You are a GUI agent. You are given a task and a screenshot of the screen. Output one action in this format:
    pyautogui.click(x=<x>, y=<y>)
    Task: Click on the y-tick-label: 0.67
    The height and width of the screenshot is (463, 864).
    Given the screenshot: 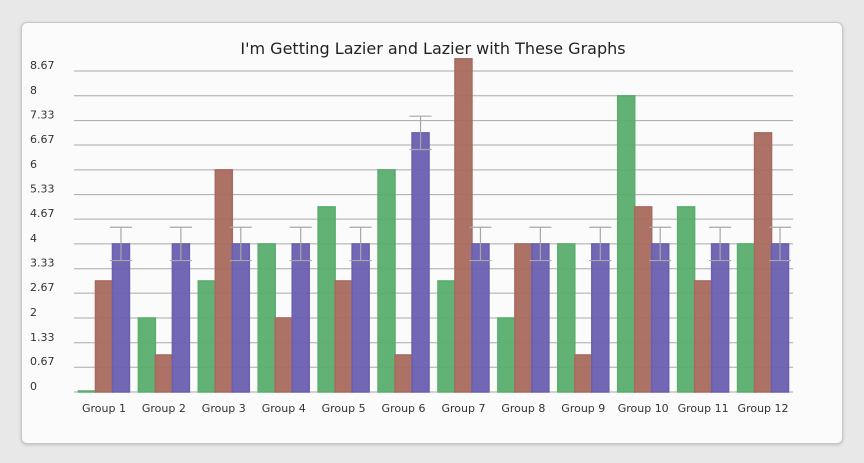 What is the action you would take?
    pyautogui.click(x=42, y=361)
    